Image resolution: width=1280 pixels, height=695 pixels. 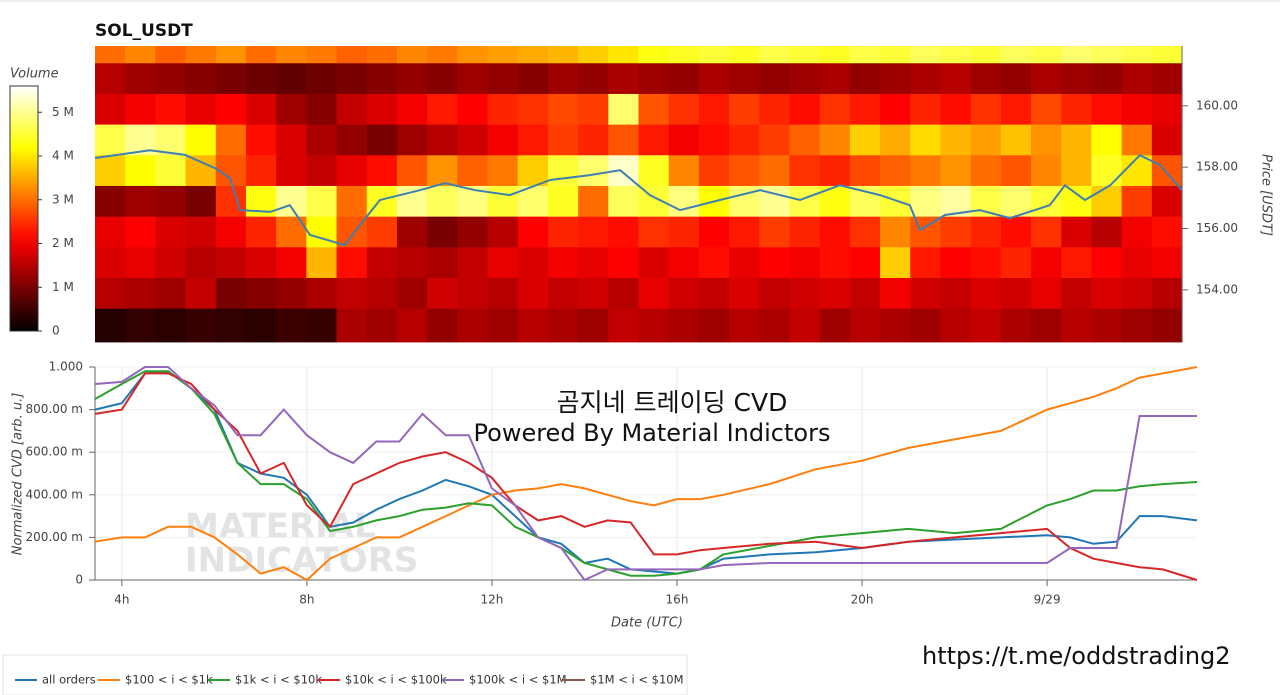 I want to click on legend-label: $100 < i < $1k, so click(x=169, y=680).